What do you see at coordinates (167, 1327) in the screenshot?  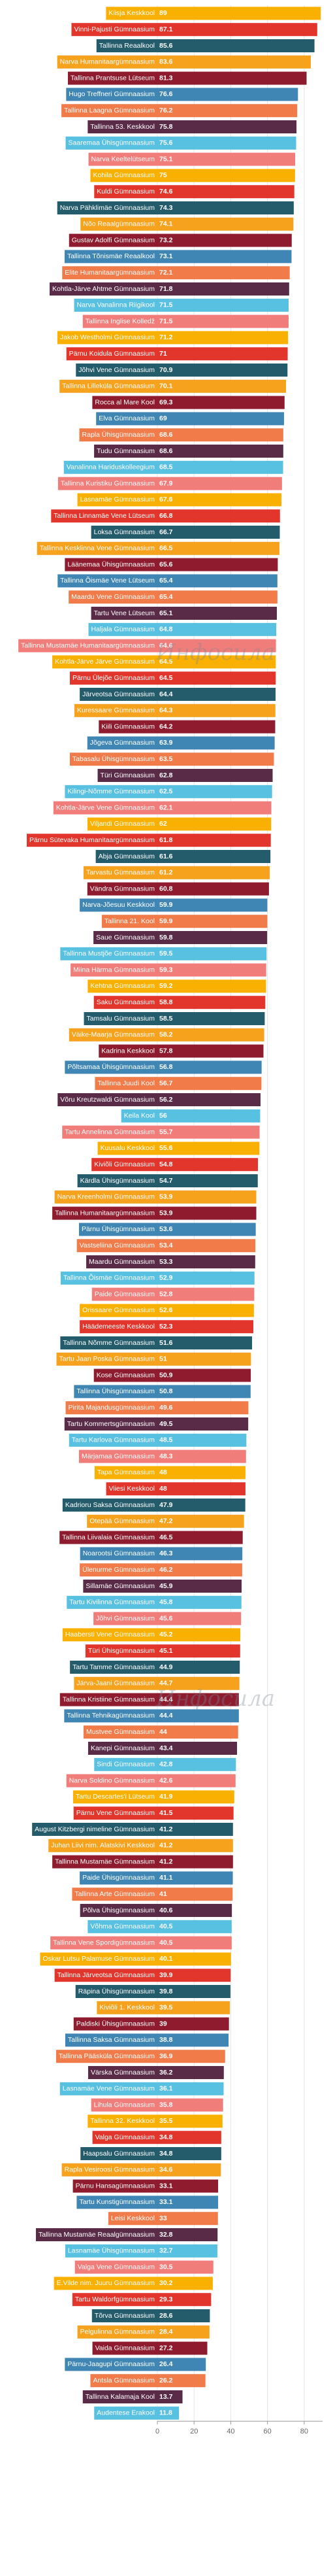 I see `row: Häädemeeste Keskkool 52.3` at bounding box center [167, 1327].